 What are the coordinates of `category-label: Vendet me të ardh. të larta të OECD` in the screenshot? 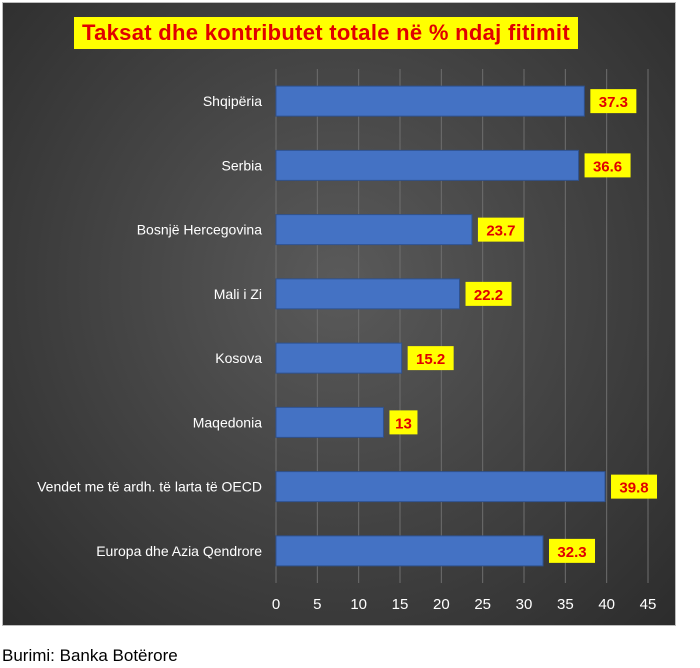 It's located at (149, 487).